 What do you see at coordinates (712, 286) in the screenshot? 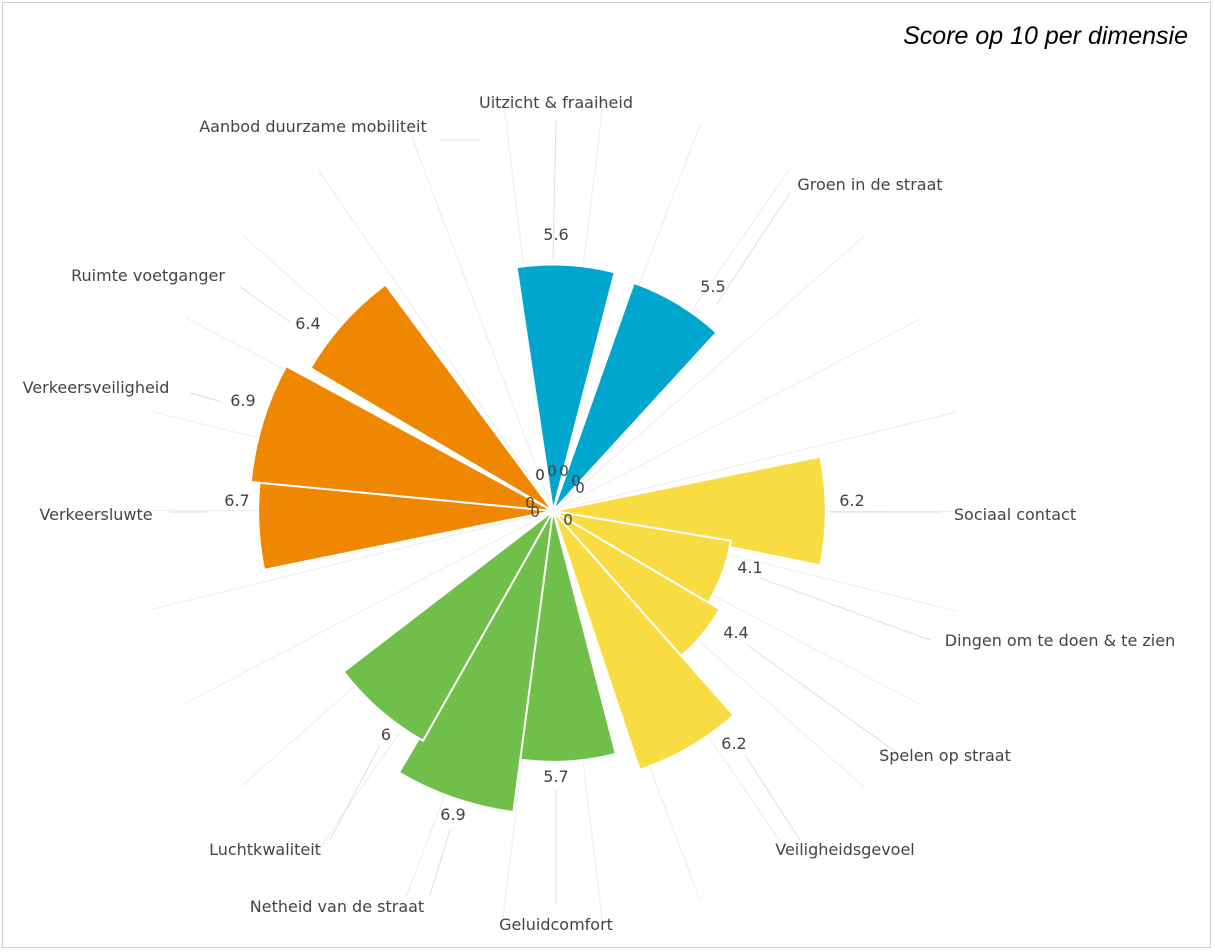
I see `value-label: 5.5` at bounding box center [712, 286].